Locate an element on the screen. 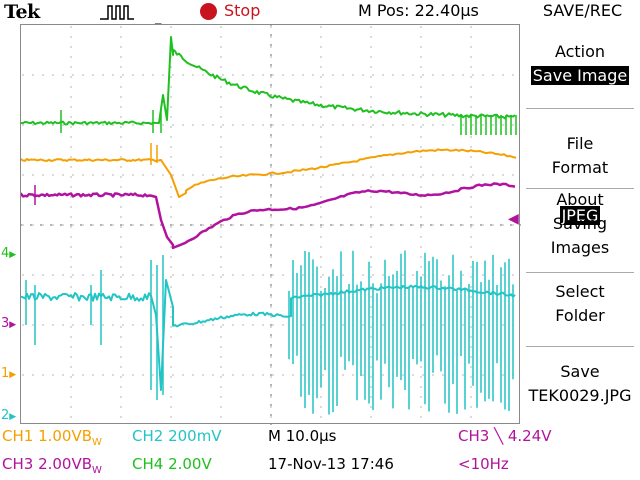 Image resolution: width=640 pixels, height=480 pixels. ch4-waveform is located at coordinates (268, 81).